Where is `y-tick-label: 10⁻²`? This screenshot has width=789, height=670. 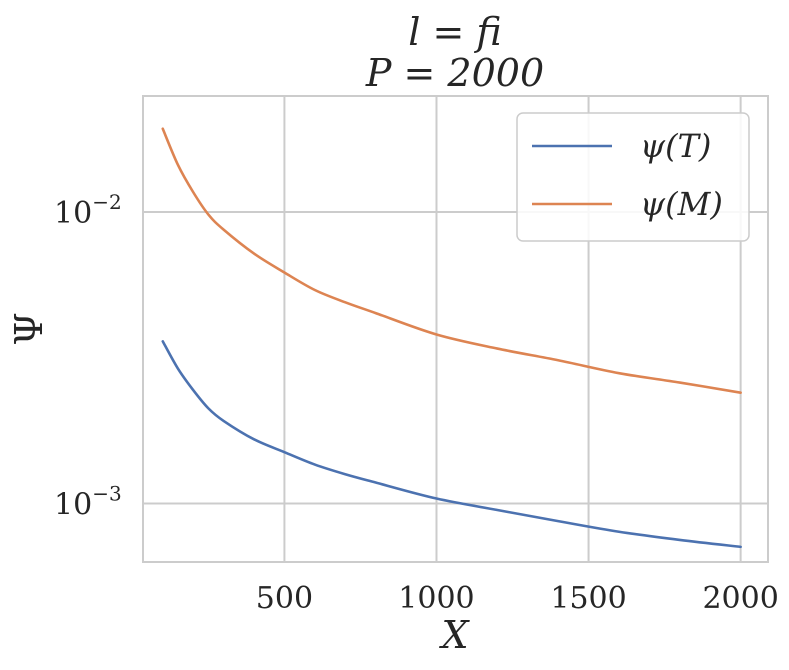 y-tick-label: 10⁻² is located at coordinates (88, 210).